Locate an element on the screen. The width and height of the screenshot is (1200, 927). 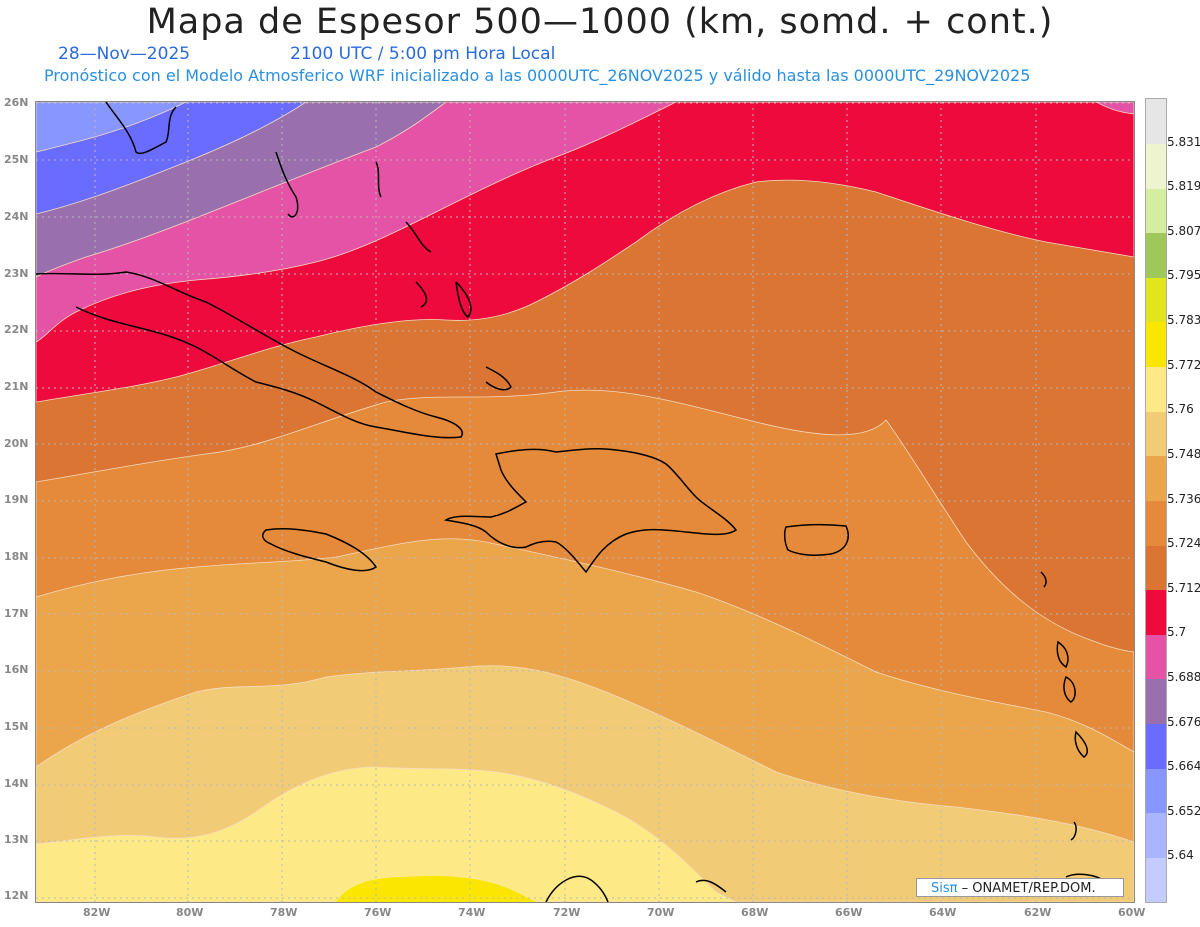
lat-label: 26N is located at coordinates (16, 102).